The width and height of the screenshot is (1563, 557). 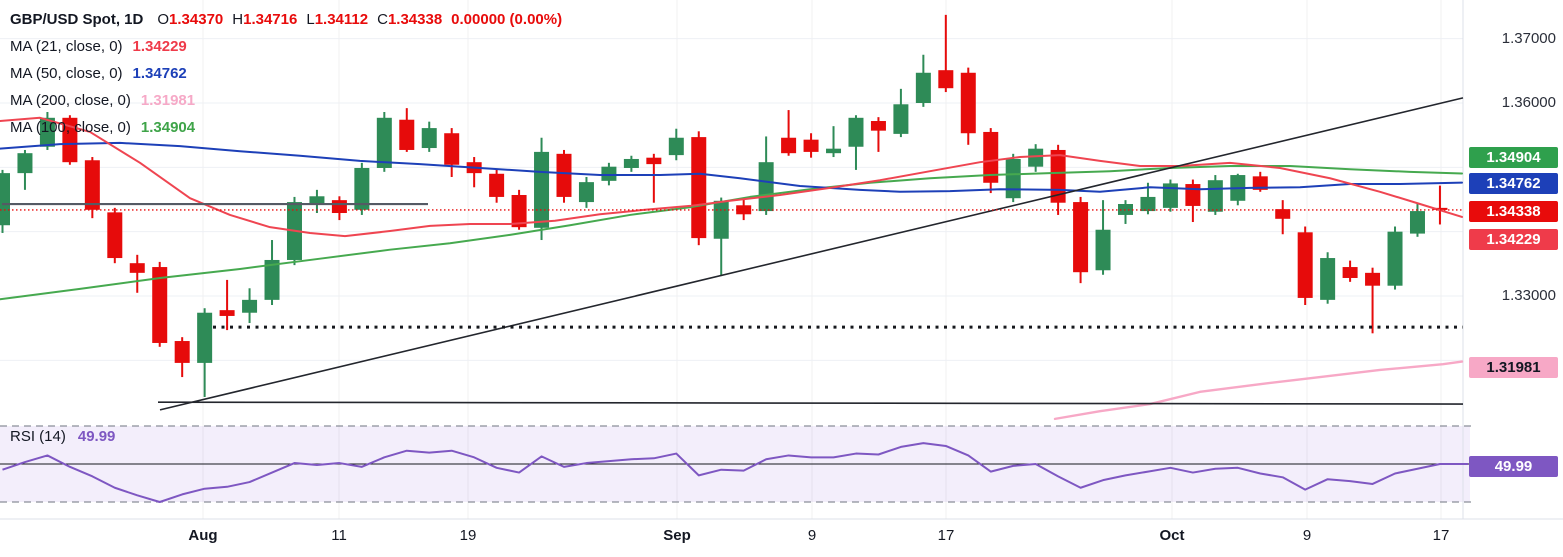 What do you see at coordinates (410, 19) in the screenshot?
I see `ohlc-close: C1.34338` at bounding box center [410, 19].